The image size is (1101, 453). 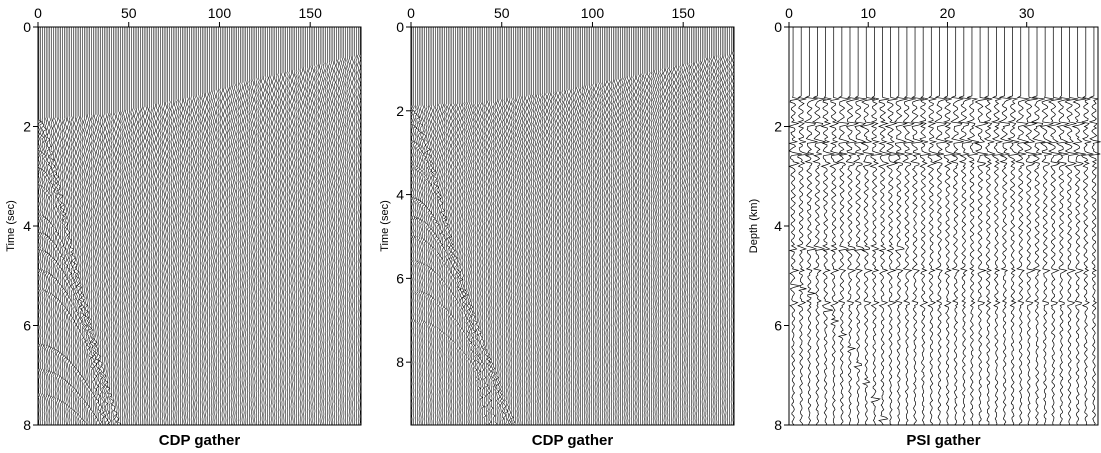 What do you see at coordinates (27, 425) in the screenshot?
I see `y-tick-label: 8` at bounding box center [27, 425].